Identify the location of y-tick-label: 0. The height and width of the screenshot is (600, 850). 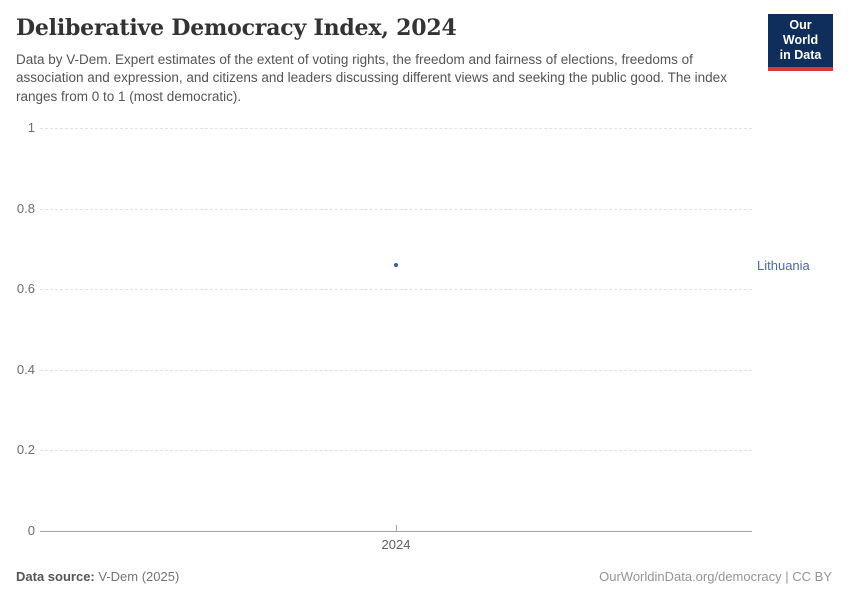
(31, 530).